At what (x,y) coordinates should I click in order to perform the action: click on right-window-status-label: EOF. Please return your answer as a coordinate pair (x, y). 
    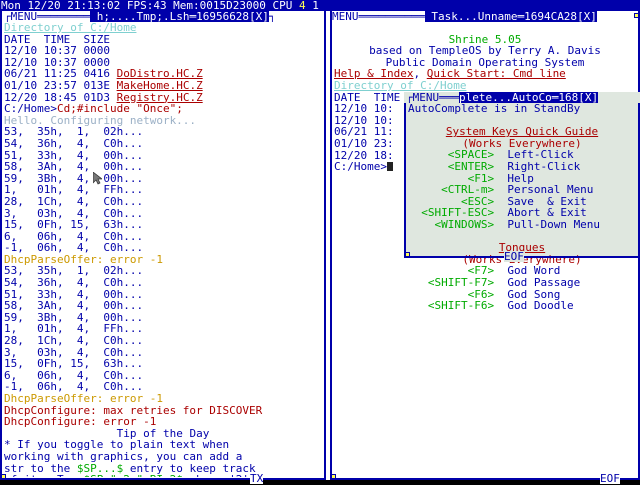
    Looking at the image, I should click on (610, 478).